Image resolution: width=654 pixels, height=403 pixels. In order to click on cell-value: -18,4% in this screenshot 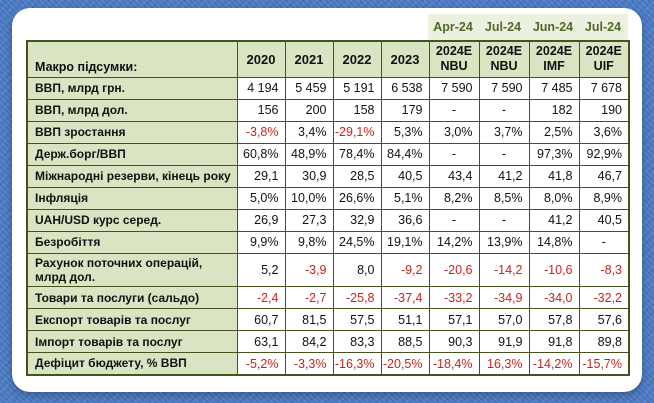, I will do `click(454, 364)`.